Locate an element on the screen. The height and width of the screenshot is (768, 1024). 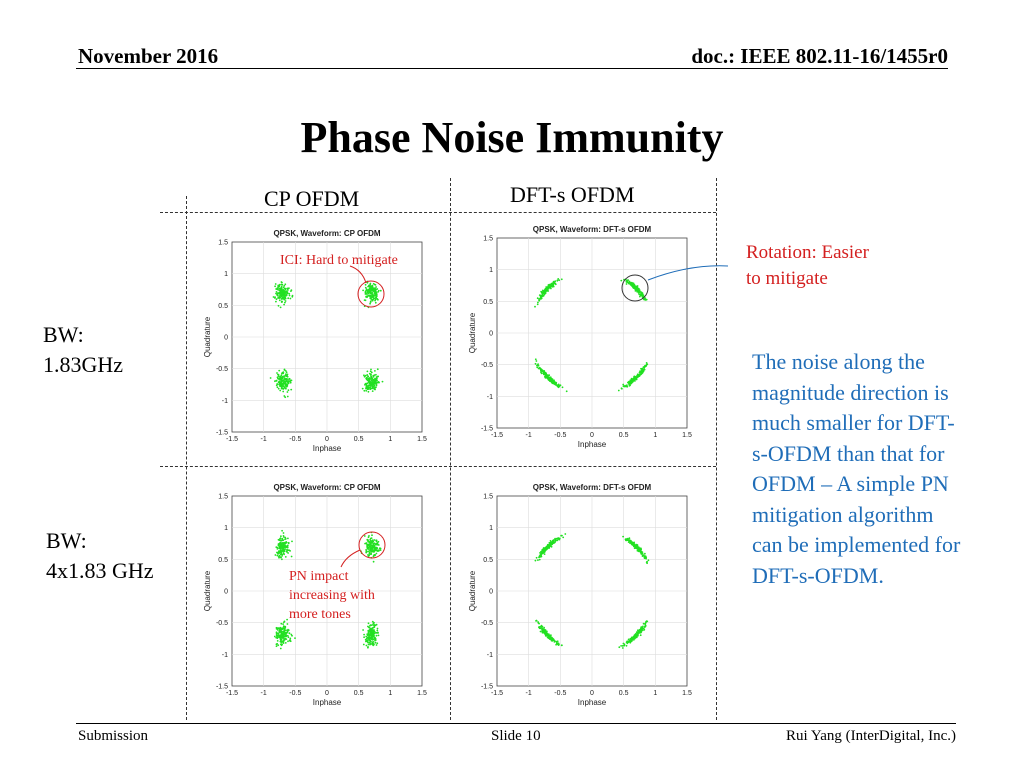
explanation-line-2: magnitude direction is is located at coordinates (850, 392).